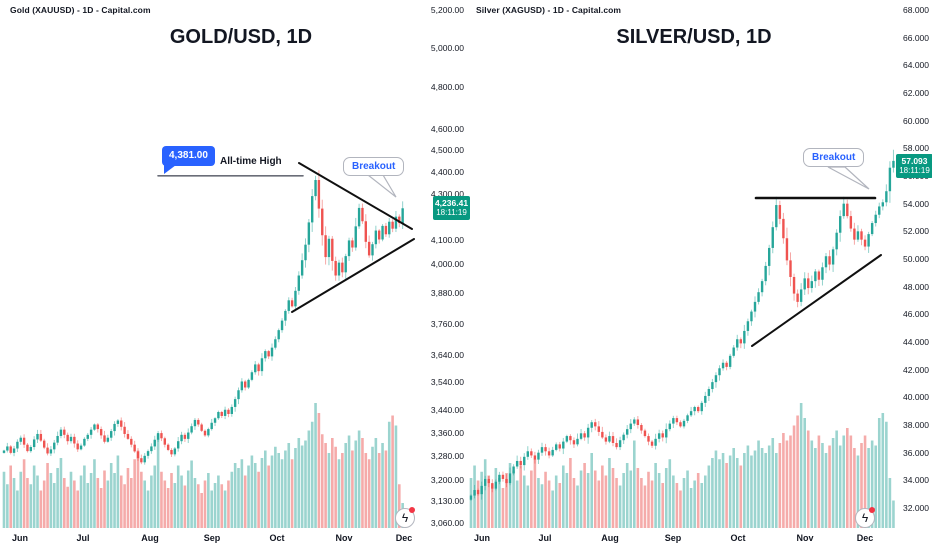  What do you see at coordinates (216, 540) in the screenshot?
I see `gold-time-axis` at bounding box center [216, 540].